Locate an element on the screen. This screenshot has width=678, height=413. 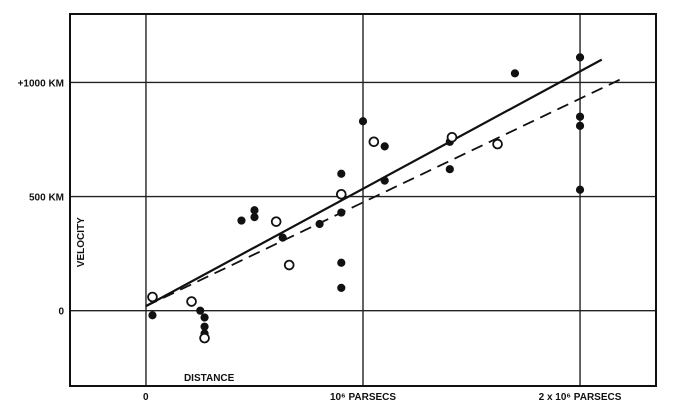
y-axis-label: VELOCITY is located at coordinates (81, 242).